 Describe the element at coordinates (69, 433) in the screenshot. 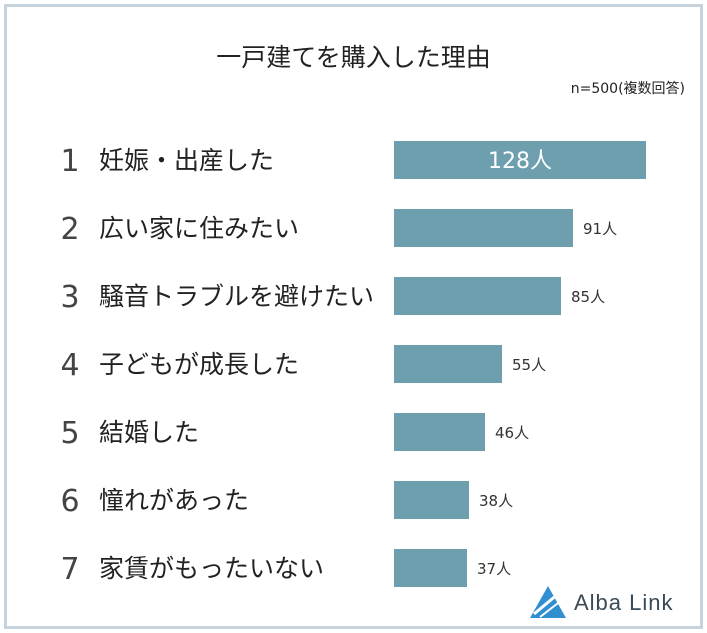

I see `rank-label: 5` at that location.